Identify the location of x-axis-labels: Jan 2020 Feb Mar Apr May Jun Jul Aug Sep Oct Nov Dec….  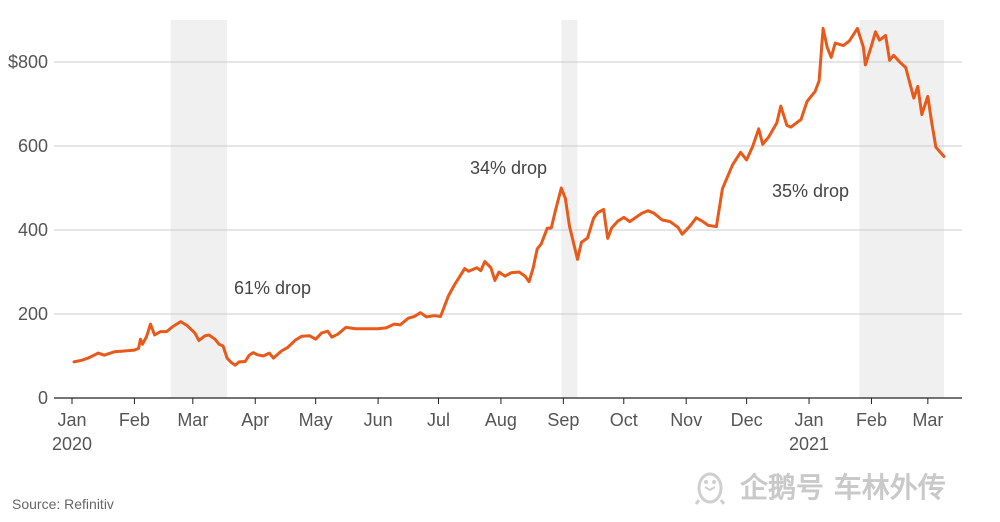
(497, 426).